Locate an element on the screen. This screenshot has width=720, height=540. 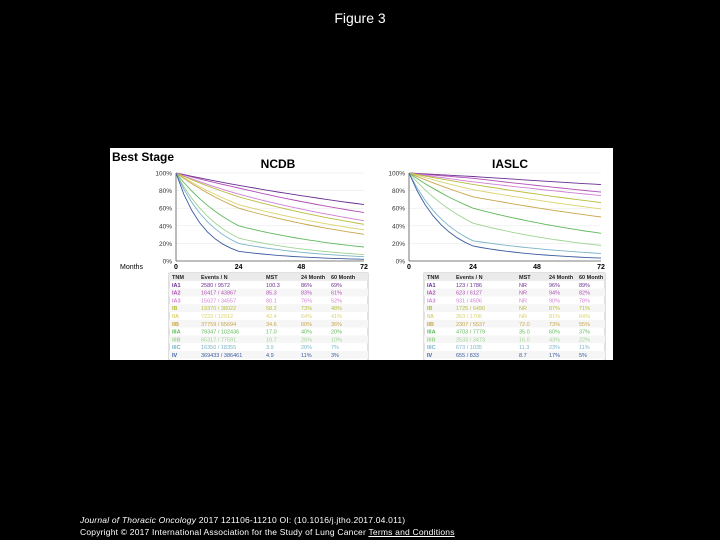
table-cell: 19370 / 38022 is located at coordinates (218, 309).